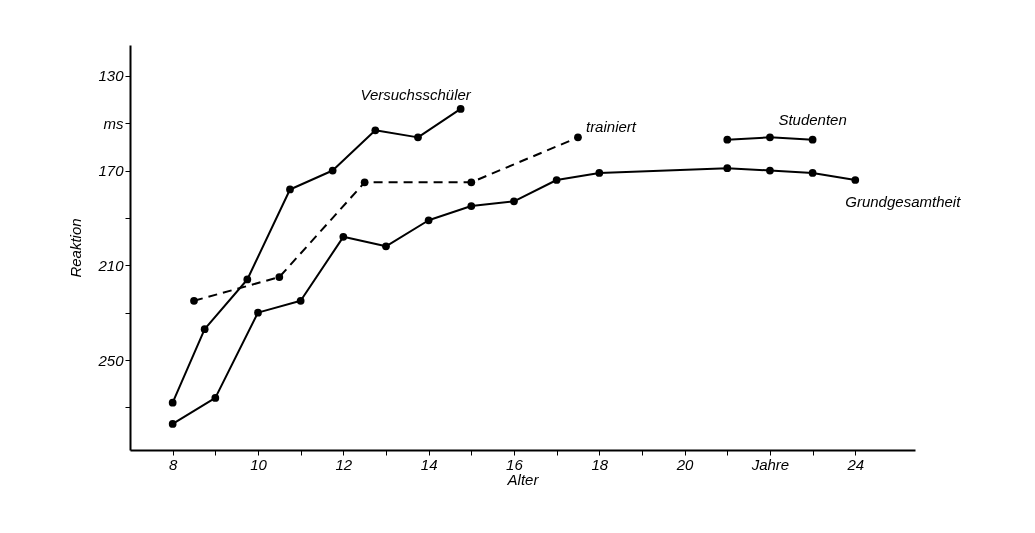 Image resolution: width=1035 pixels, height=533 pixels. I want to click on x-tick-label: 8, so click(173, 464).